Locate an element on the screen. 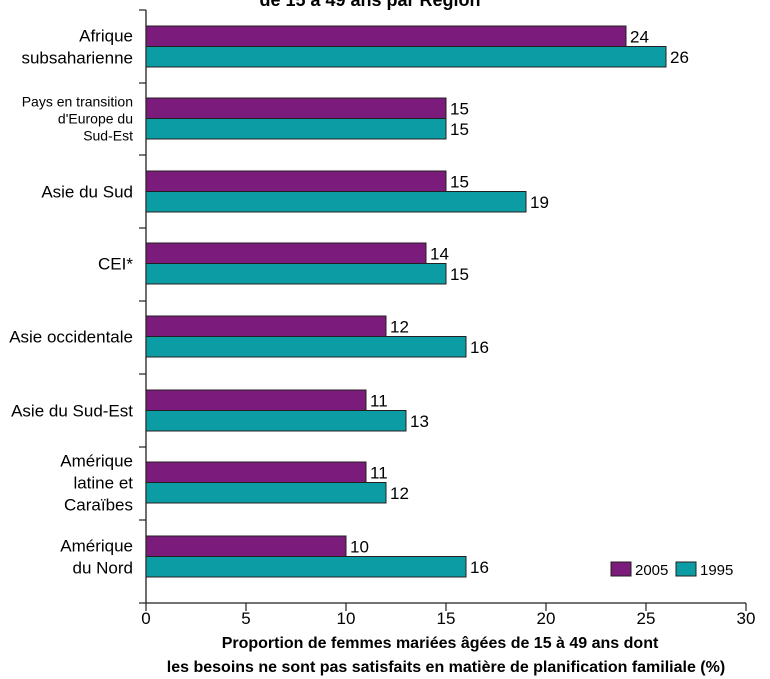 This screenshot has height=679, width=770. value-label: 13 is located at coordinates (419, 421).